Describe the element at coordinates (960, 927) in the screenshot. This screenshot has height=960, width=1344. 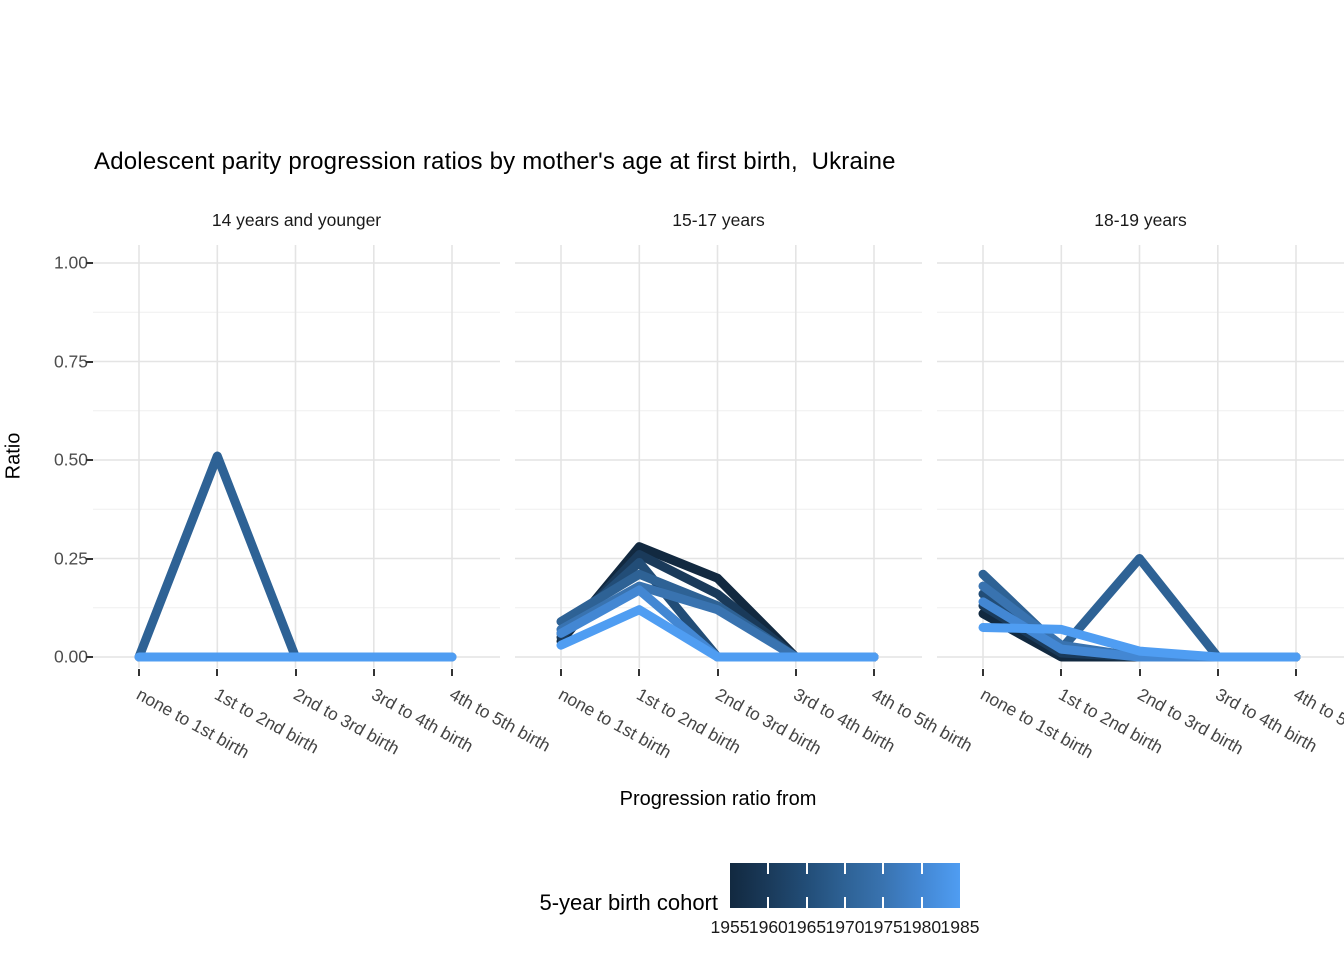
I see `legend-year-label: 1985` at that location.